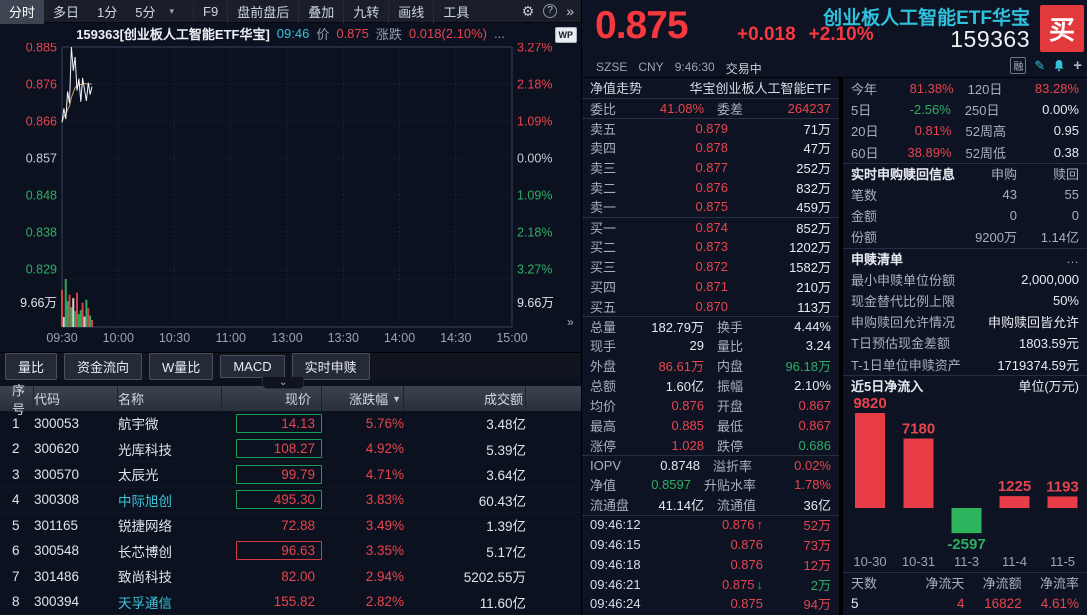  What do you see at coordinates (455, 12) in the screenshot?
I see `toolbar-action-工具: 工具` at bounding box center [455, 12].